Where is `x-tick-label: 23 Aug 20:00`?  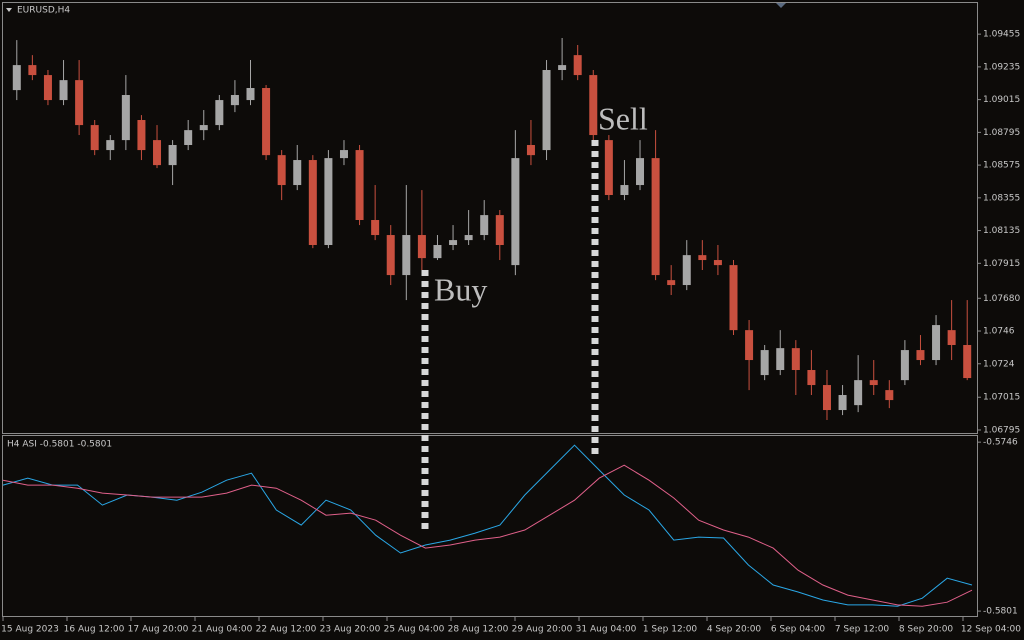
x-tick-label: 23 Aug 20:00 is located at coordinates (350, 630).